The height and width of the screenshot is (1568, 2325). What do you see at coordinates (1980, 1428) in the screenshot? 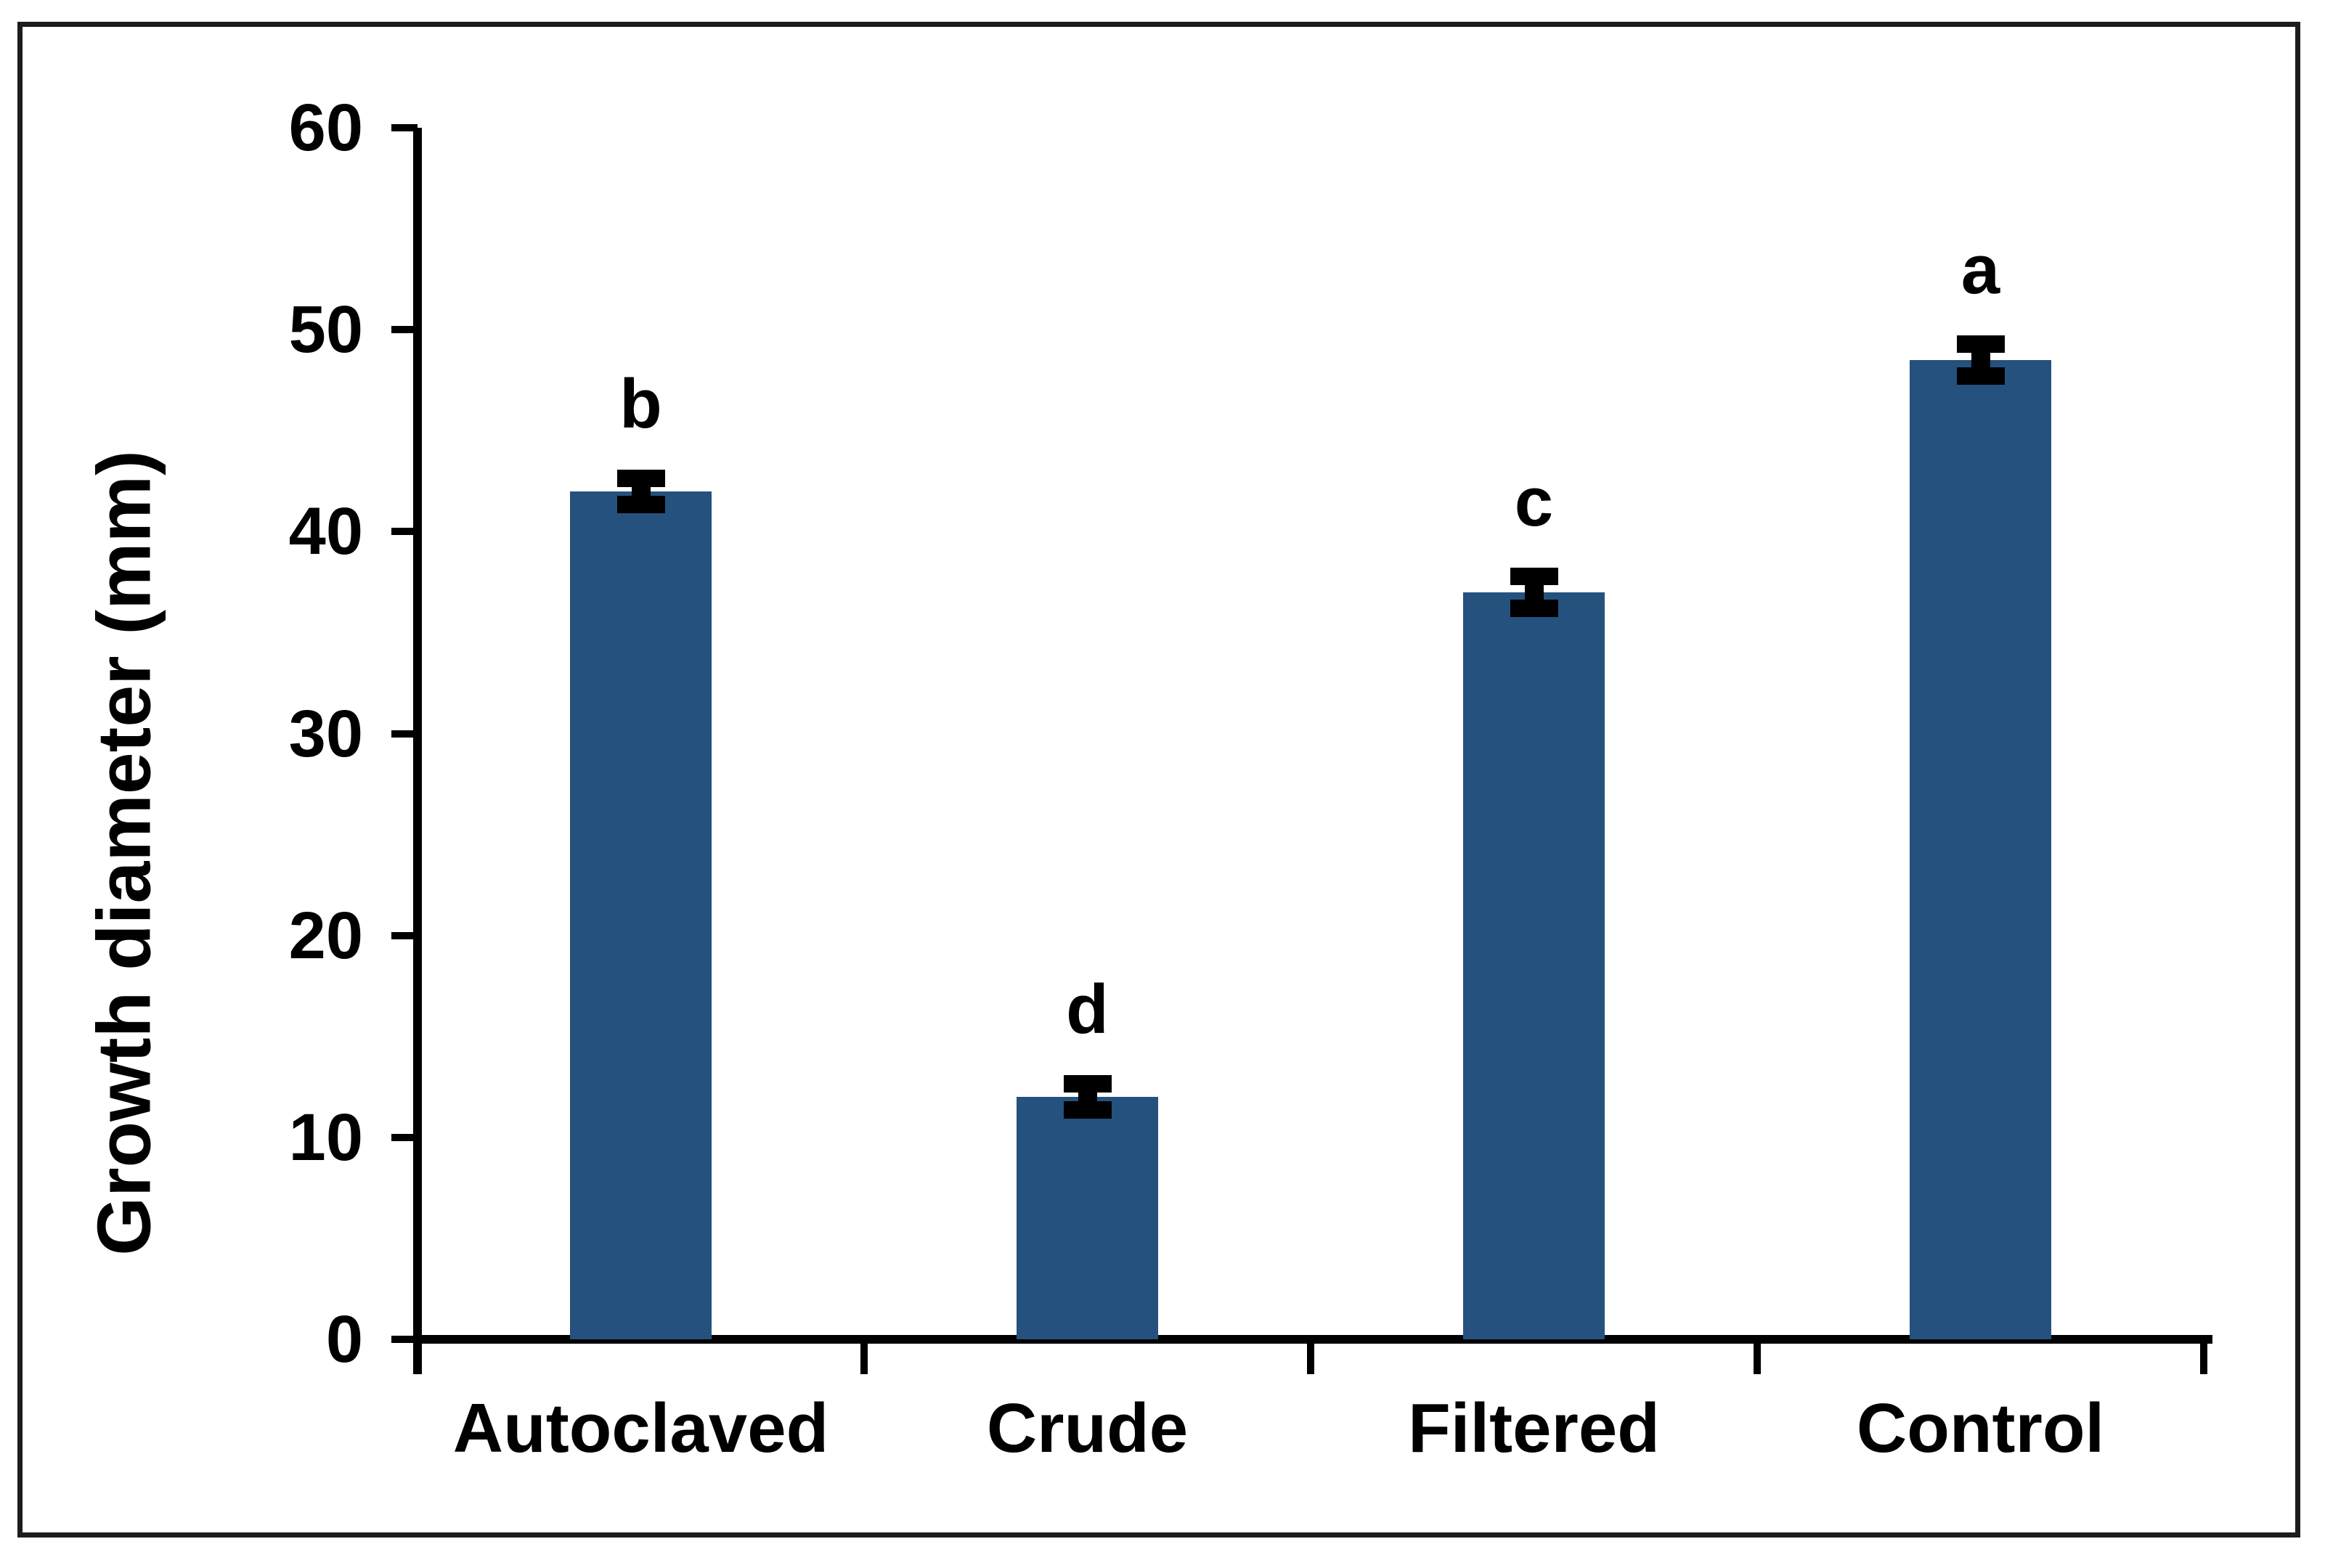
I see `x-category-label: Control` at bounding box center [1980, 1428].